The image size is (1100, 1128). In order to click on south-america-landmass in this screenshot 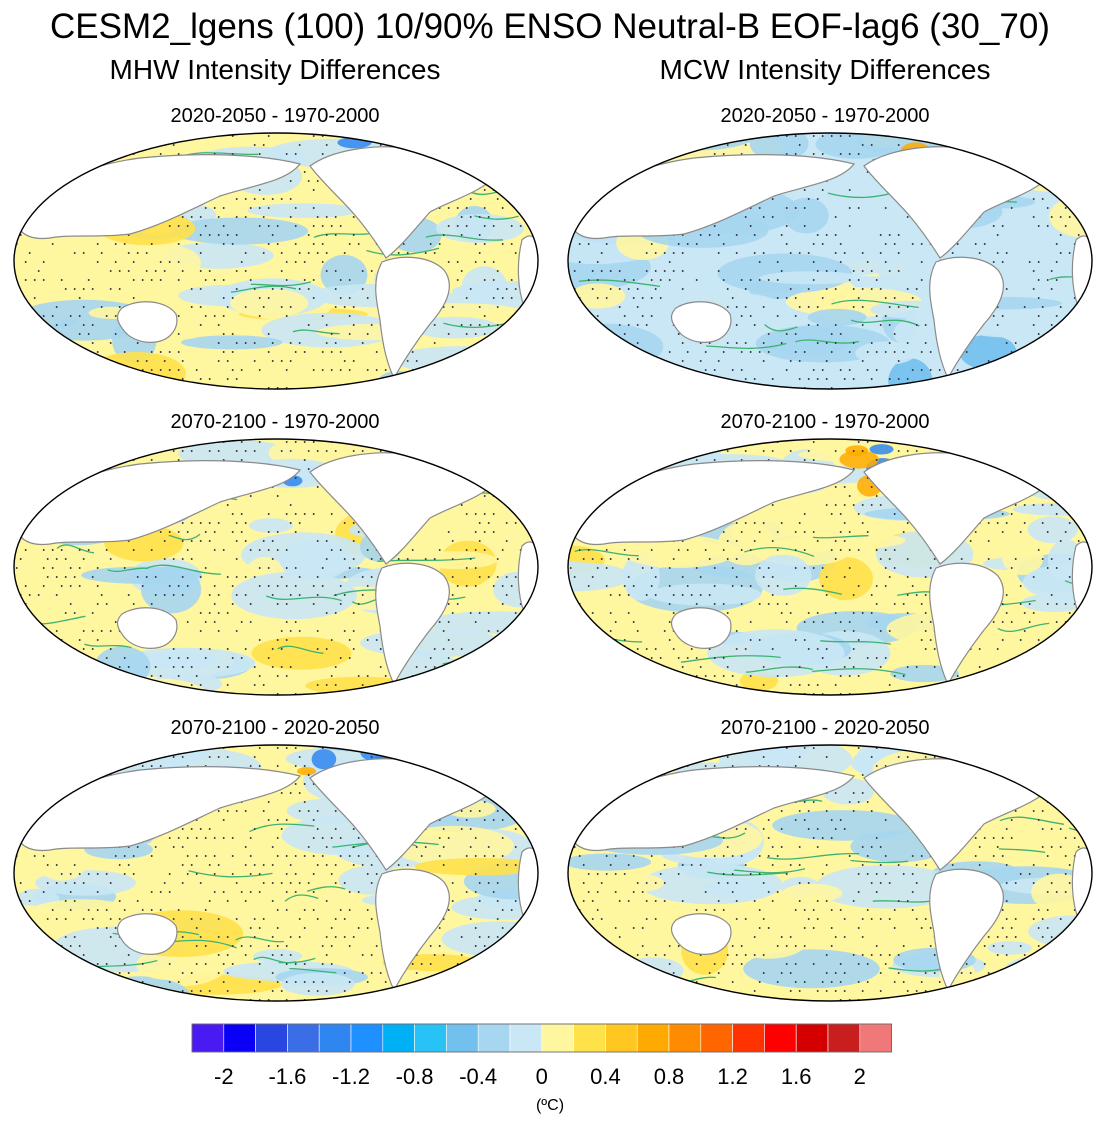, I will do `click(966, 624)`.